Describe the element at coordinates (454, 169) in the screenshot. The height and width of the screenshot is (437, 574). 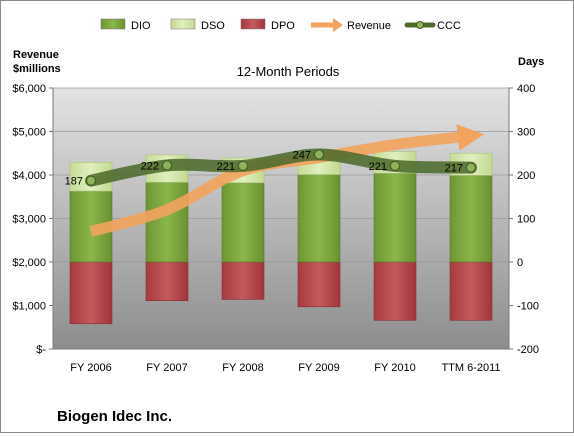
I see `ccc-data-label: 217` at that location.